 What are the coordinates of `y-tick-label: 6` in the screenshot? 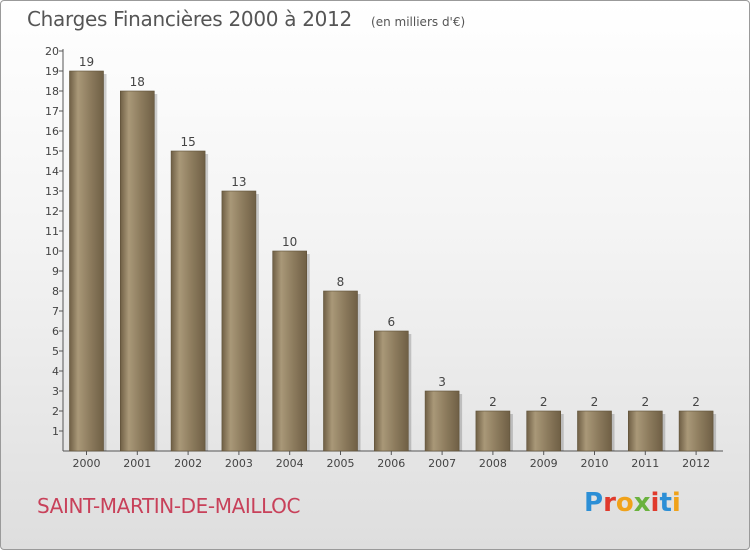 It's located at (55, 331).